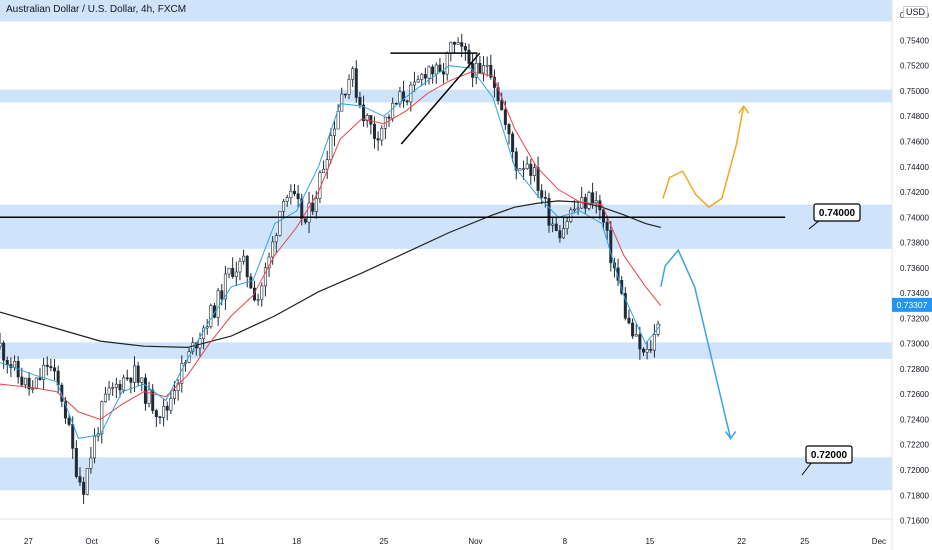 The image size is (932, 550). What do you see at coordinates (914, 66) in the screenshot?
I see `y-tick-label: 0.75200` at bounding box center [914, 66].